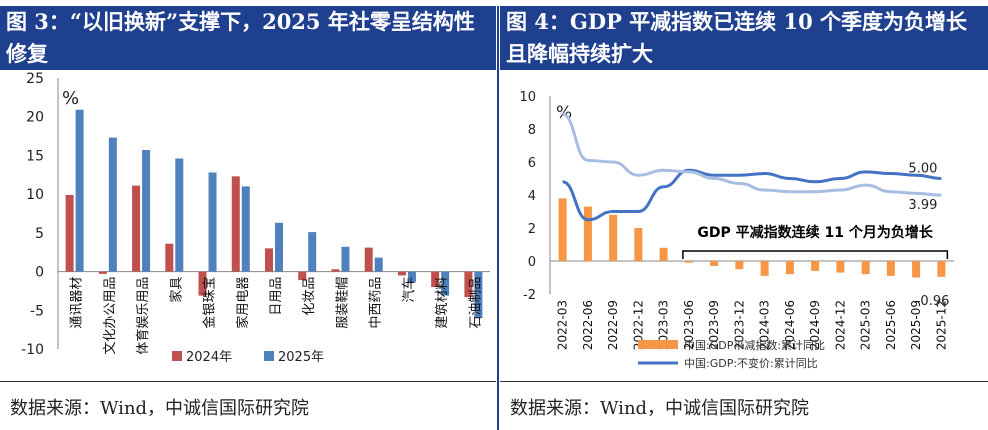 The height and width of the screenshot is (430, 988). I want to click on annotation-bracket, so click(815, 254).